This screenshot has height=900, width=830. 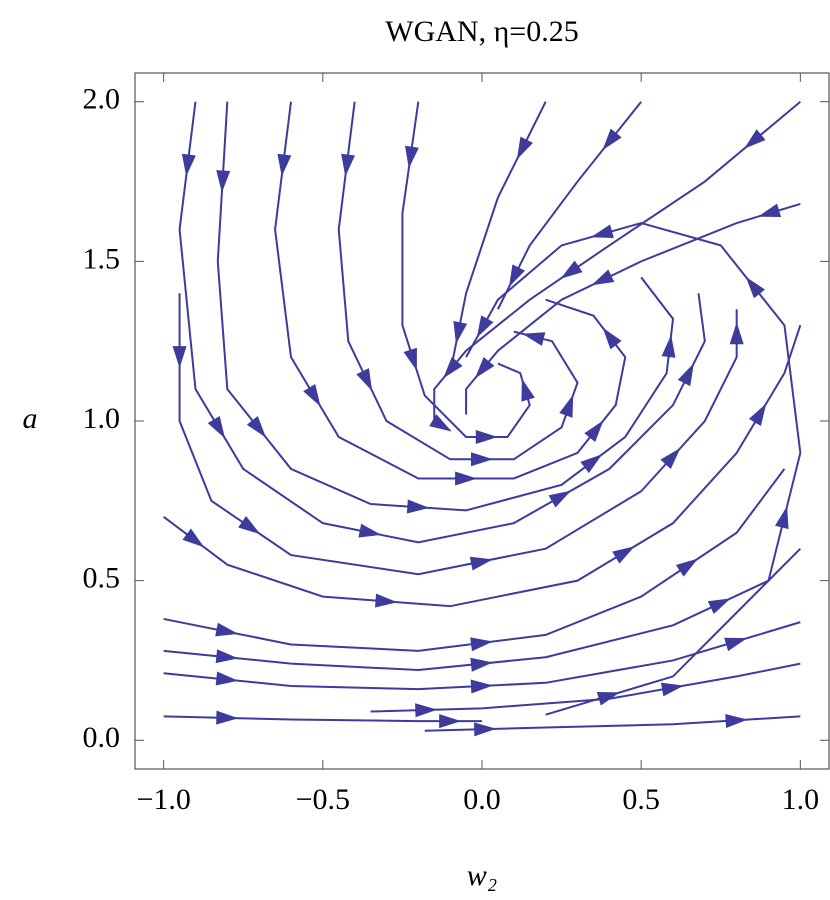 What do you see at coordinates (323, 799) in the screenshot?
I see `x-tick-label: −0.5` at bounding box center [323, 799].